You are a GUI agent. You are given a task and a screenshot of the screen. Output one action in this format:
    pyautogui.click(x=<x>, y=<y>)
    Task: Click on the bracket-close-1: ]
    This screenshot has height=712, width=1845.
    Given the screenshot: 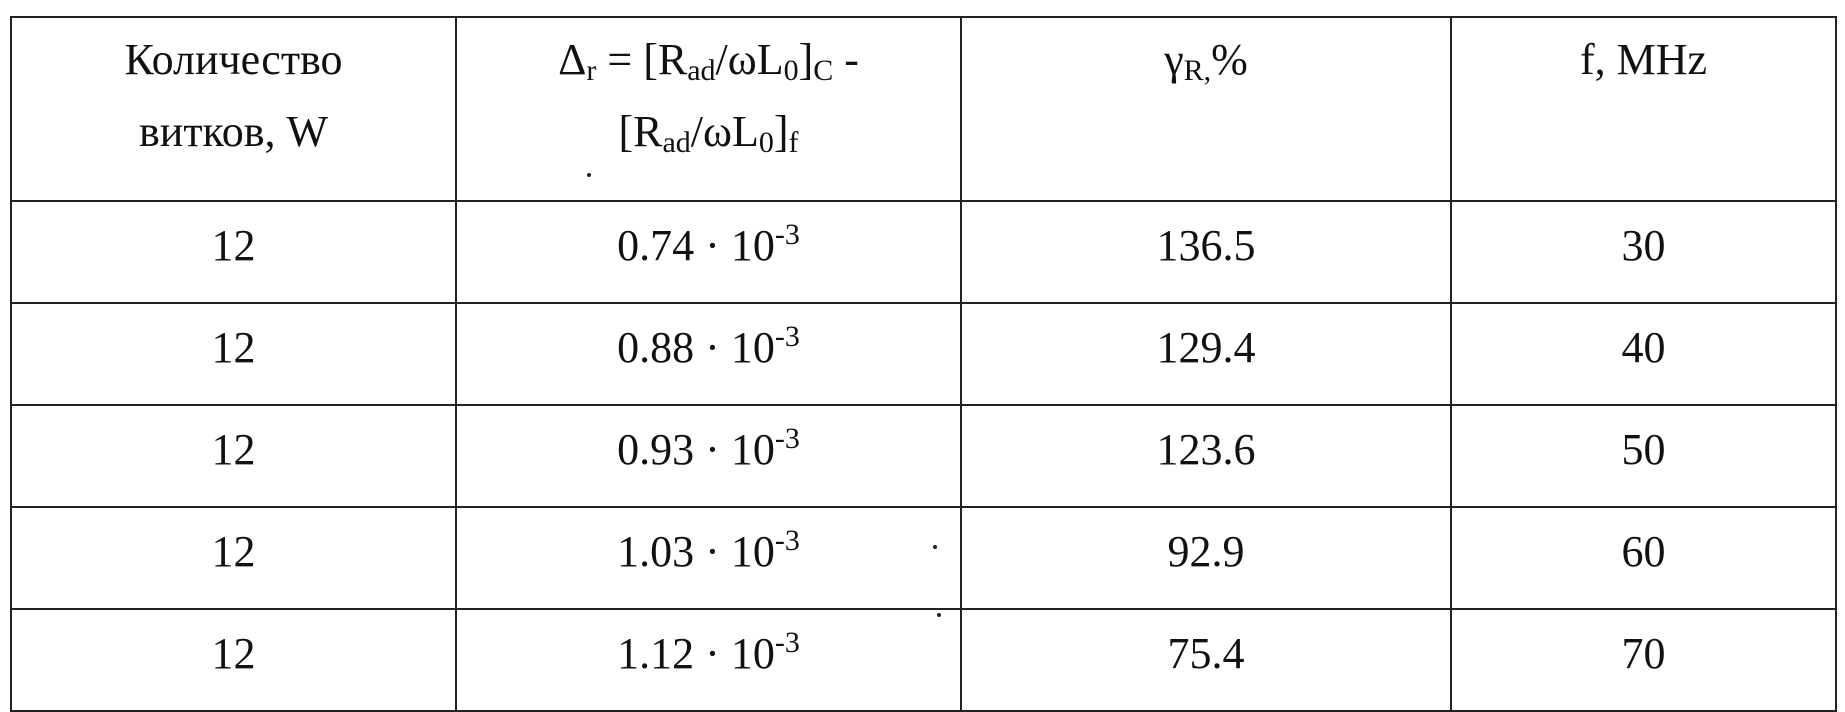 What is the action you would take?
    pyautogui.click(x=806, y=59)
    